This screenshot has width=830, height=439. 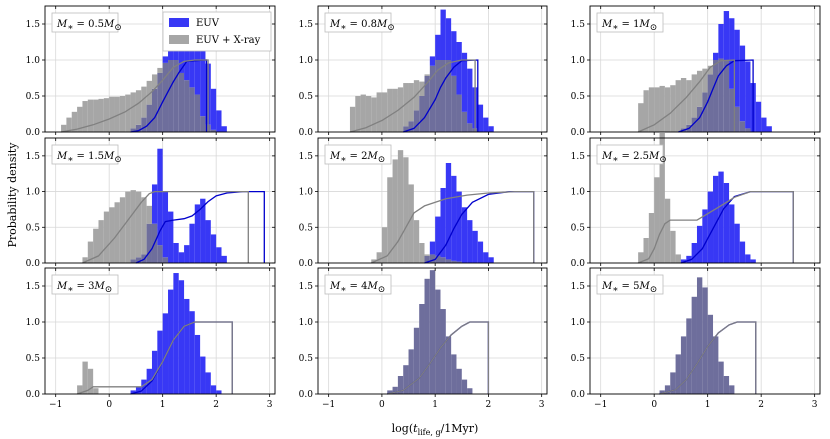 What do you see at coordinates (629, 288) in the screenshot?
I see `mass-label: M∗ = 5M⊙` at bounding box center [629, 288].